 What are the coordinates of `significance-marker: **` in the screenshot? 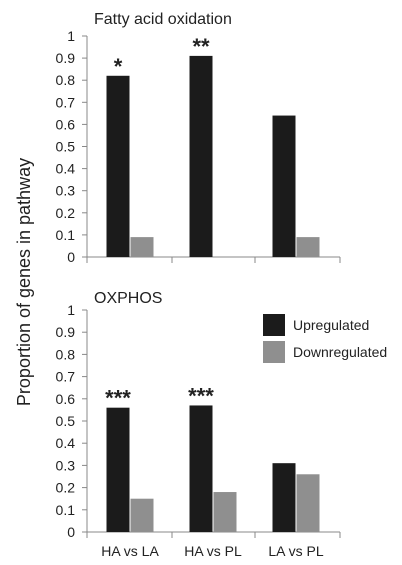 It's located at (201, 46).